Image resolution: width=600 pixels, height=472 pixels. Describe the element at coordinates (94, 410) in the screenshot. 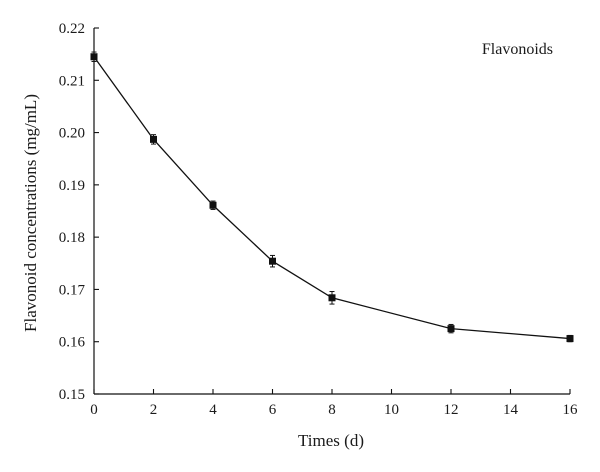

I see `x-tick-label-0: 0` at that location.